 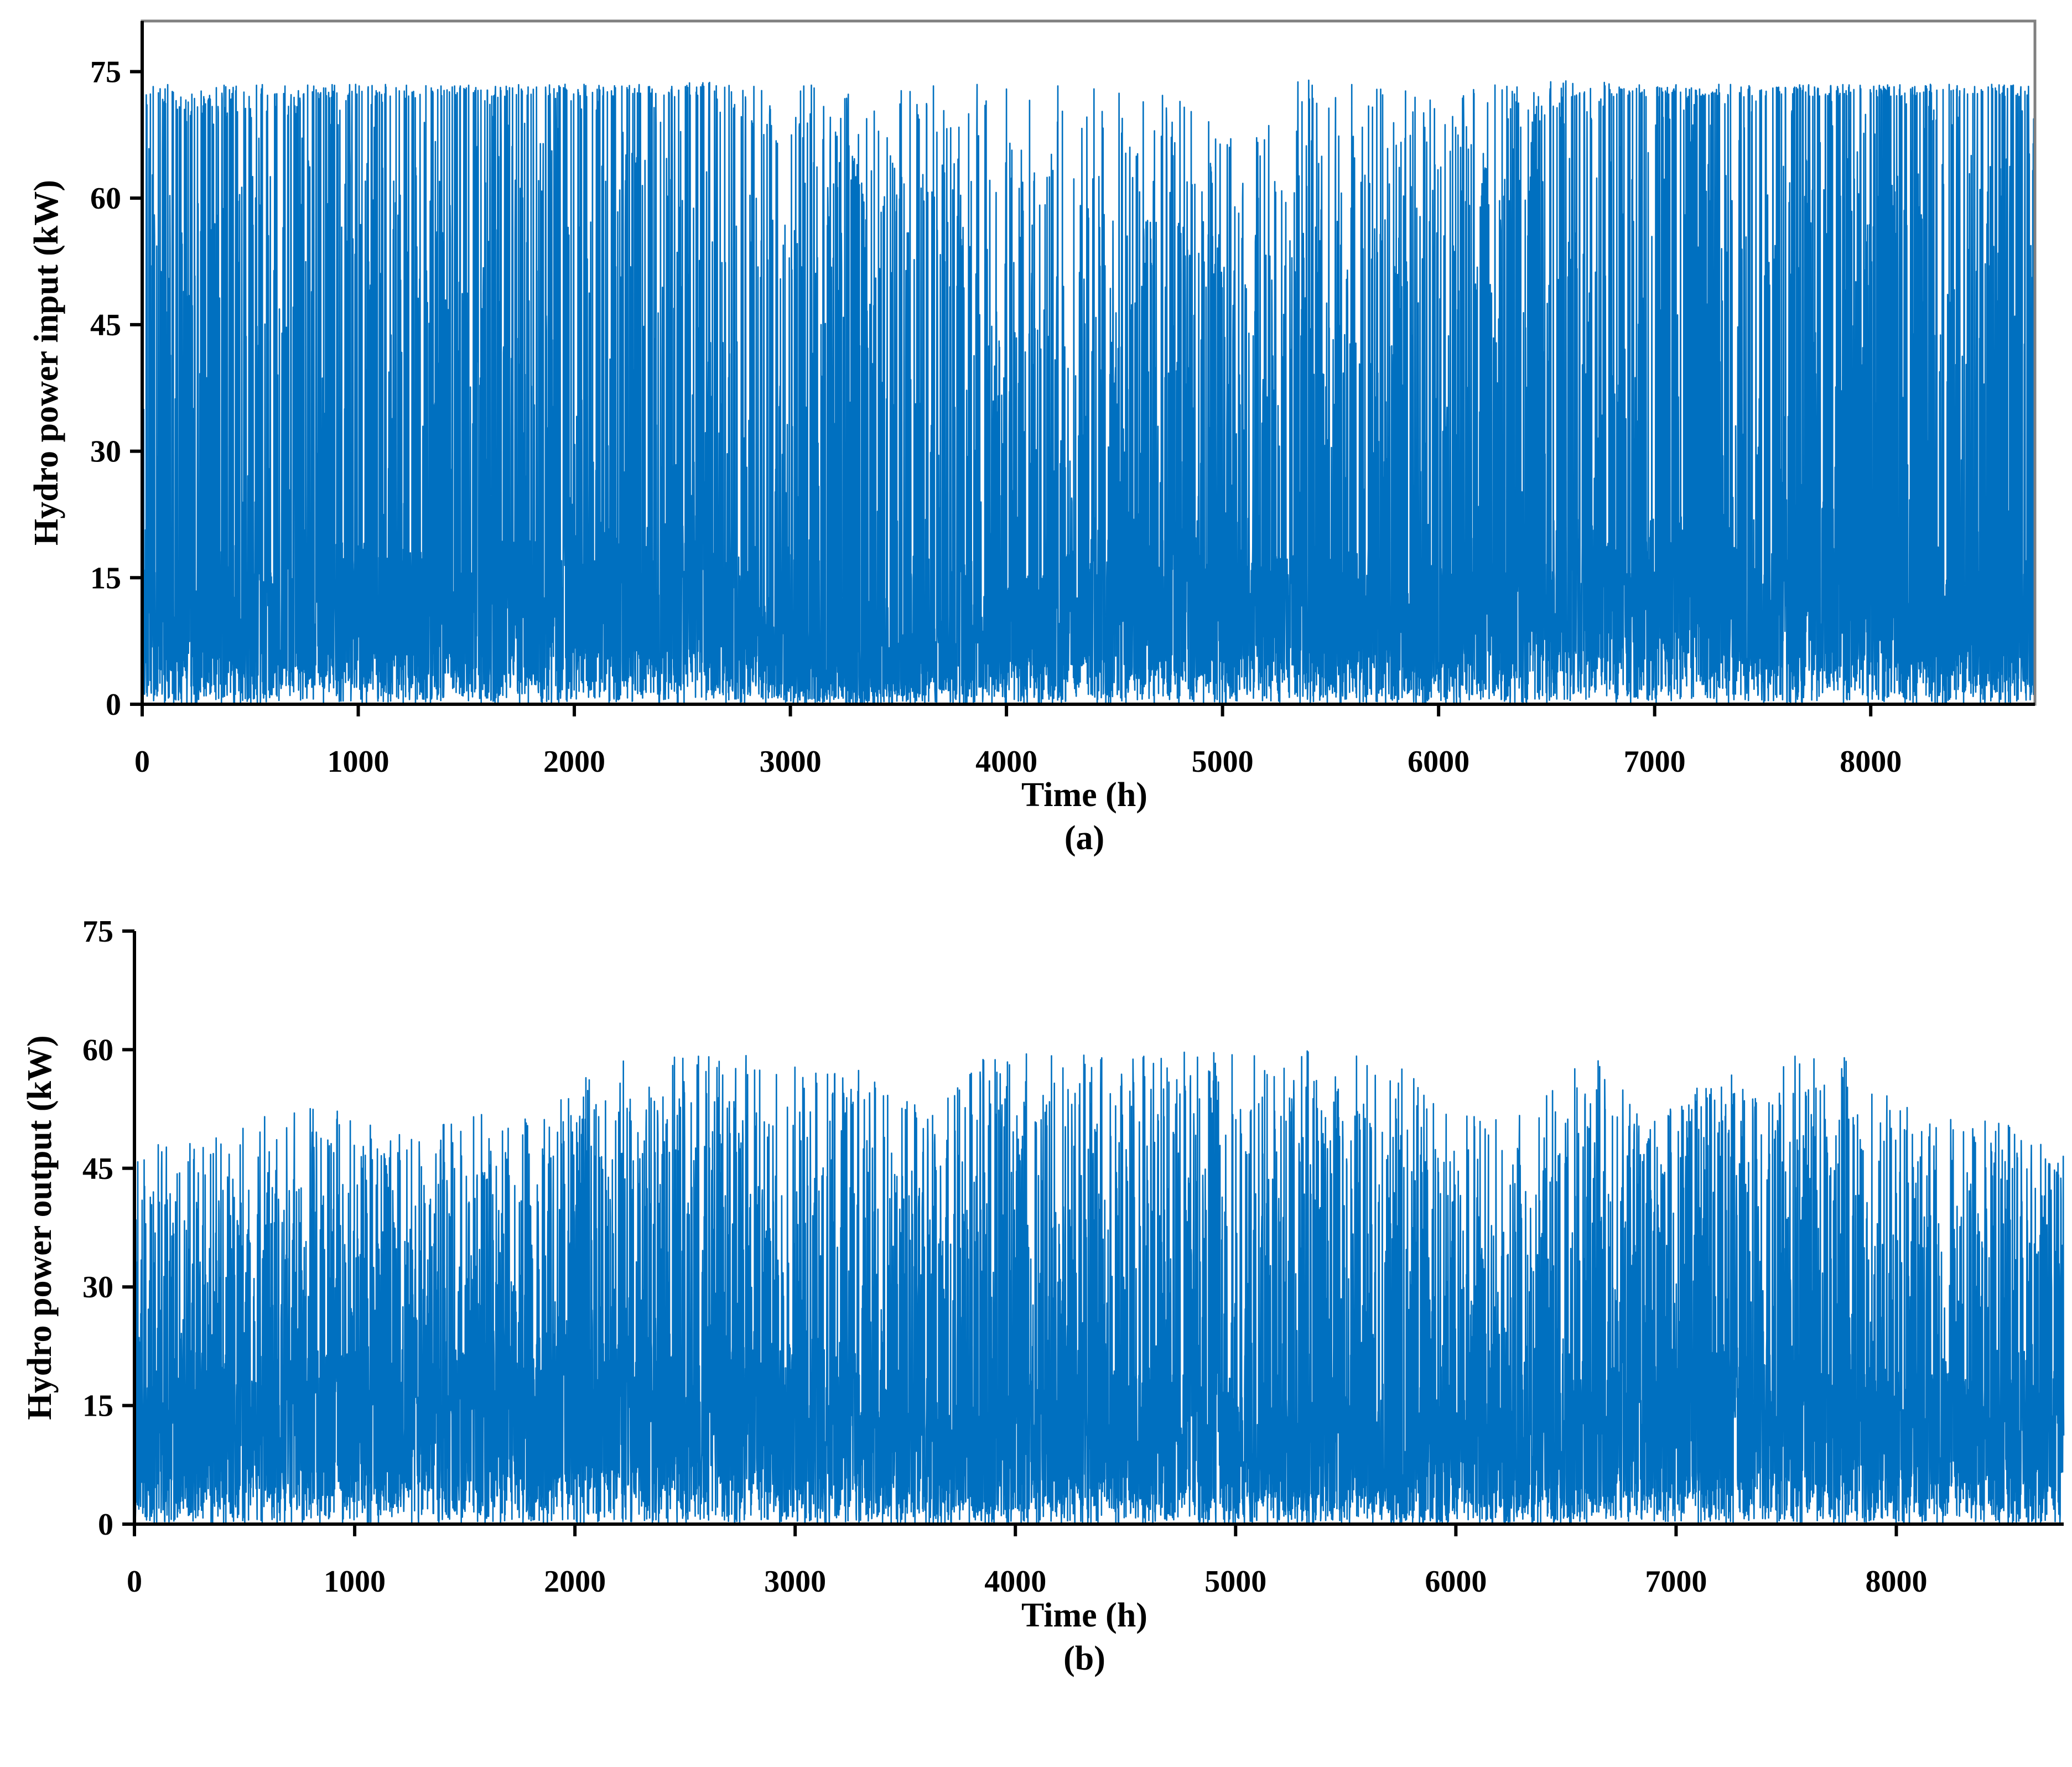 What do you see at coordinates (1084, 1658) in the screenshot?
I see `panel-label: (b)` at bounding box center [1084, 1658].